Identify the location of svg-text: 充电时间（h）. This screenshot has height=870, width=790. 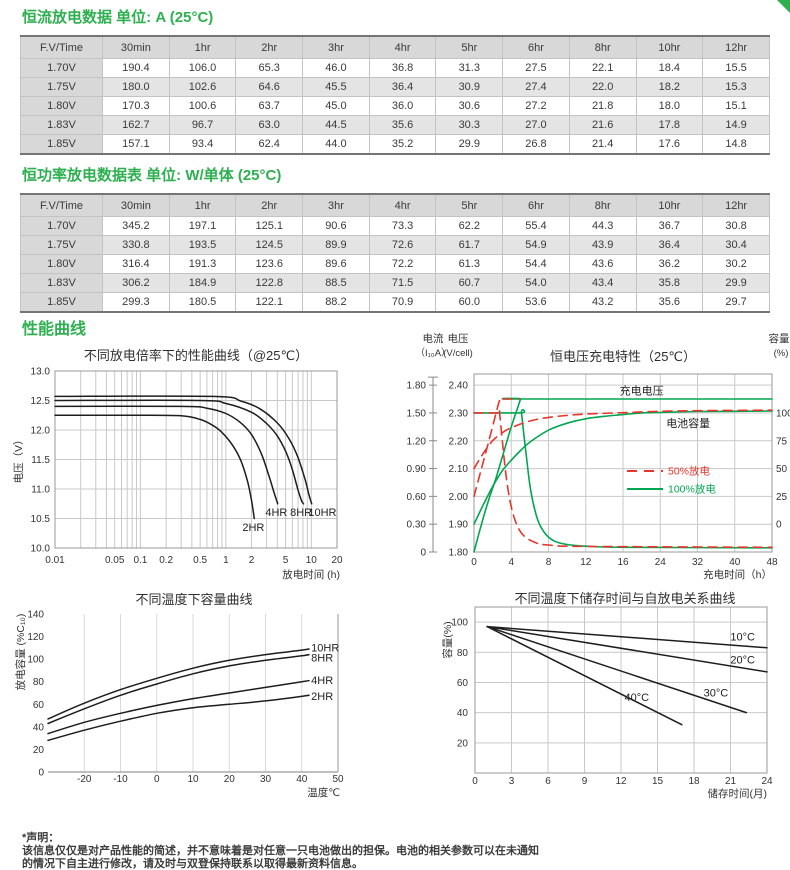
(737, 574).